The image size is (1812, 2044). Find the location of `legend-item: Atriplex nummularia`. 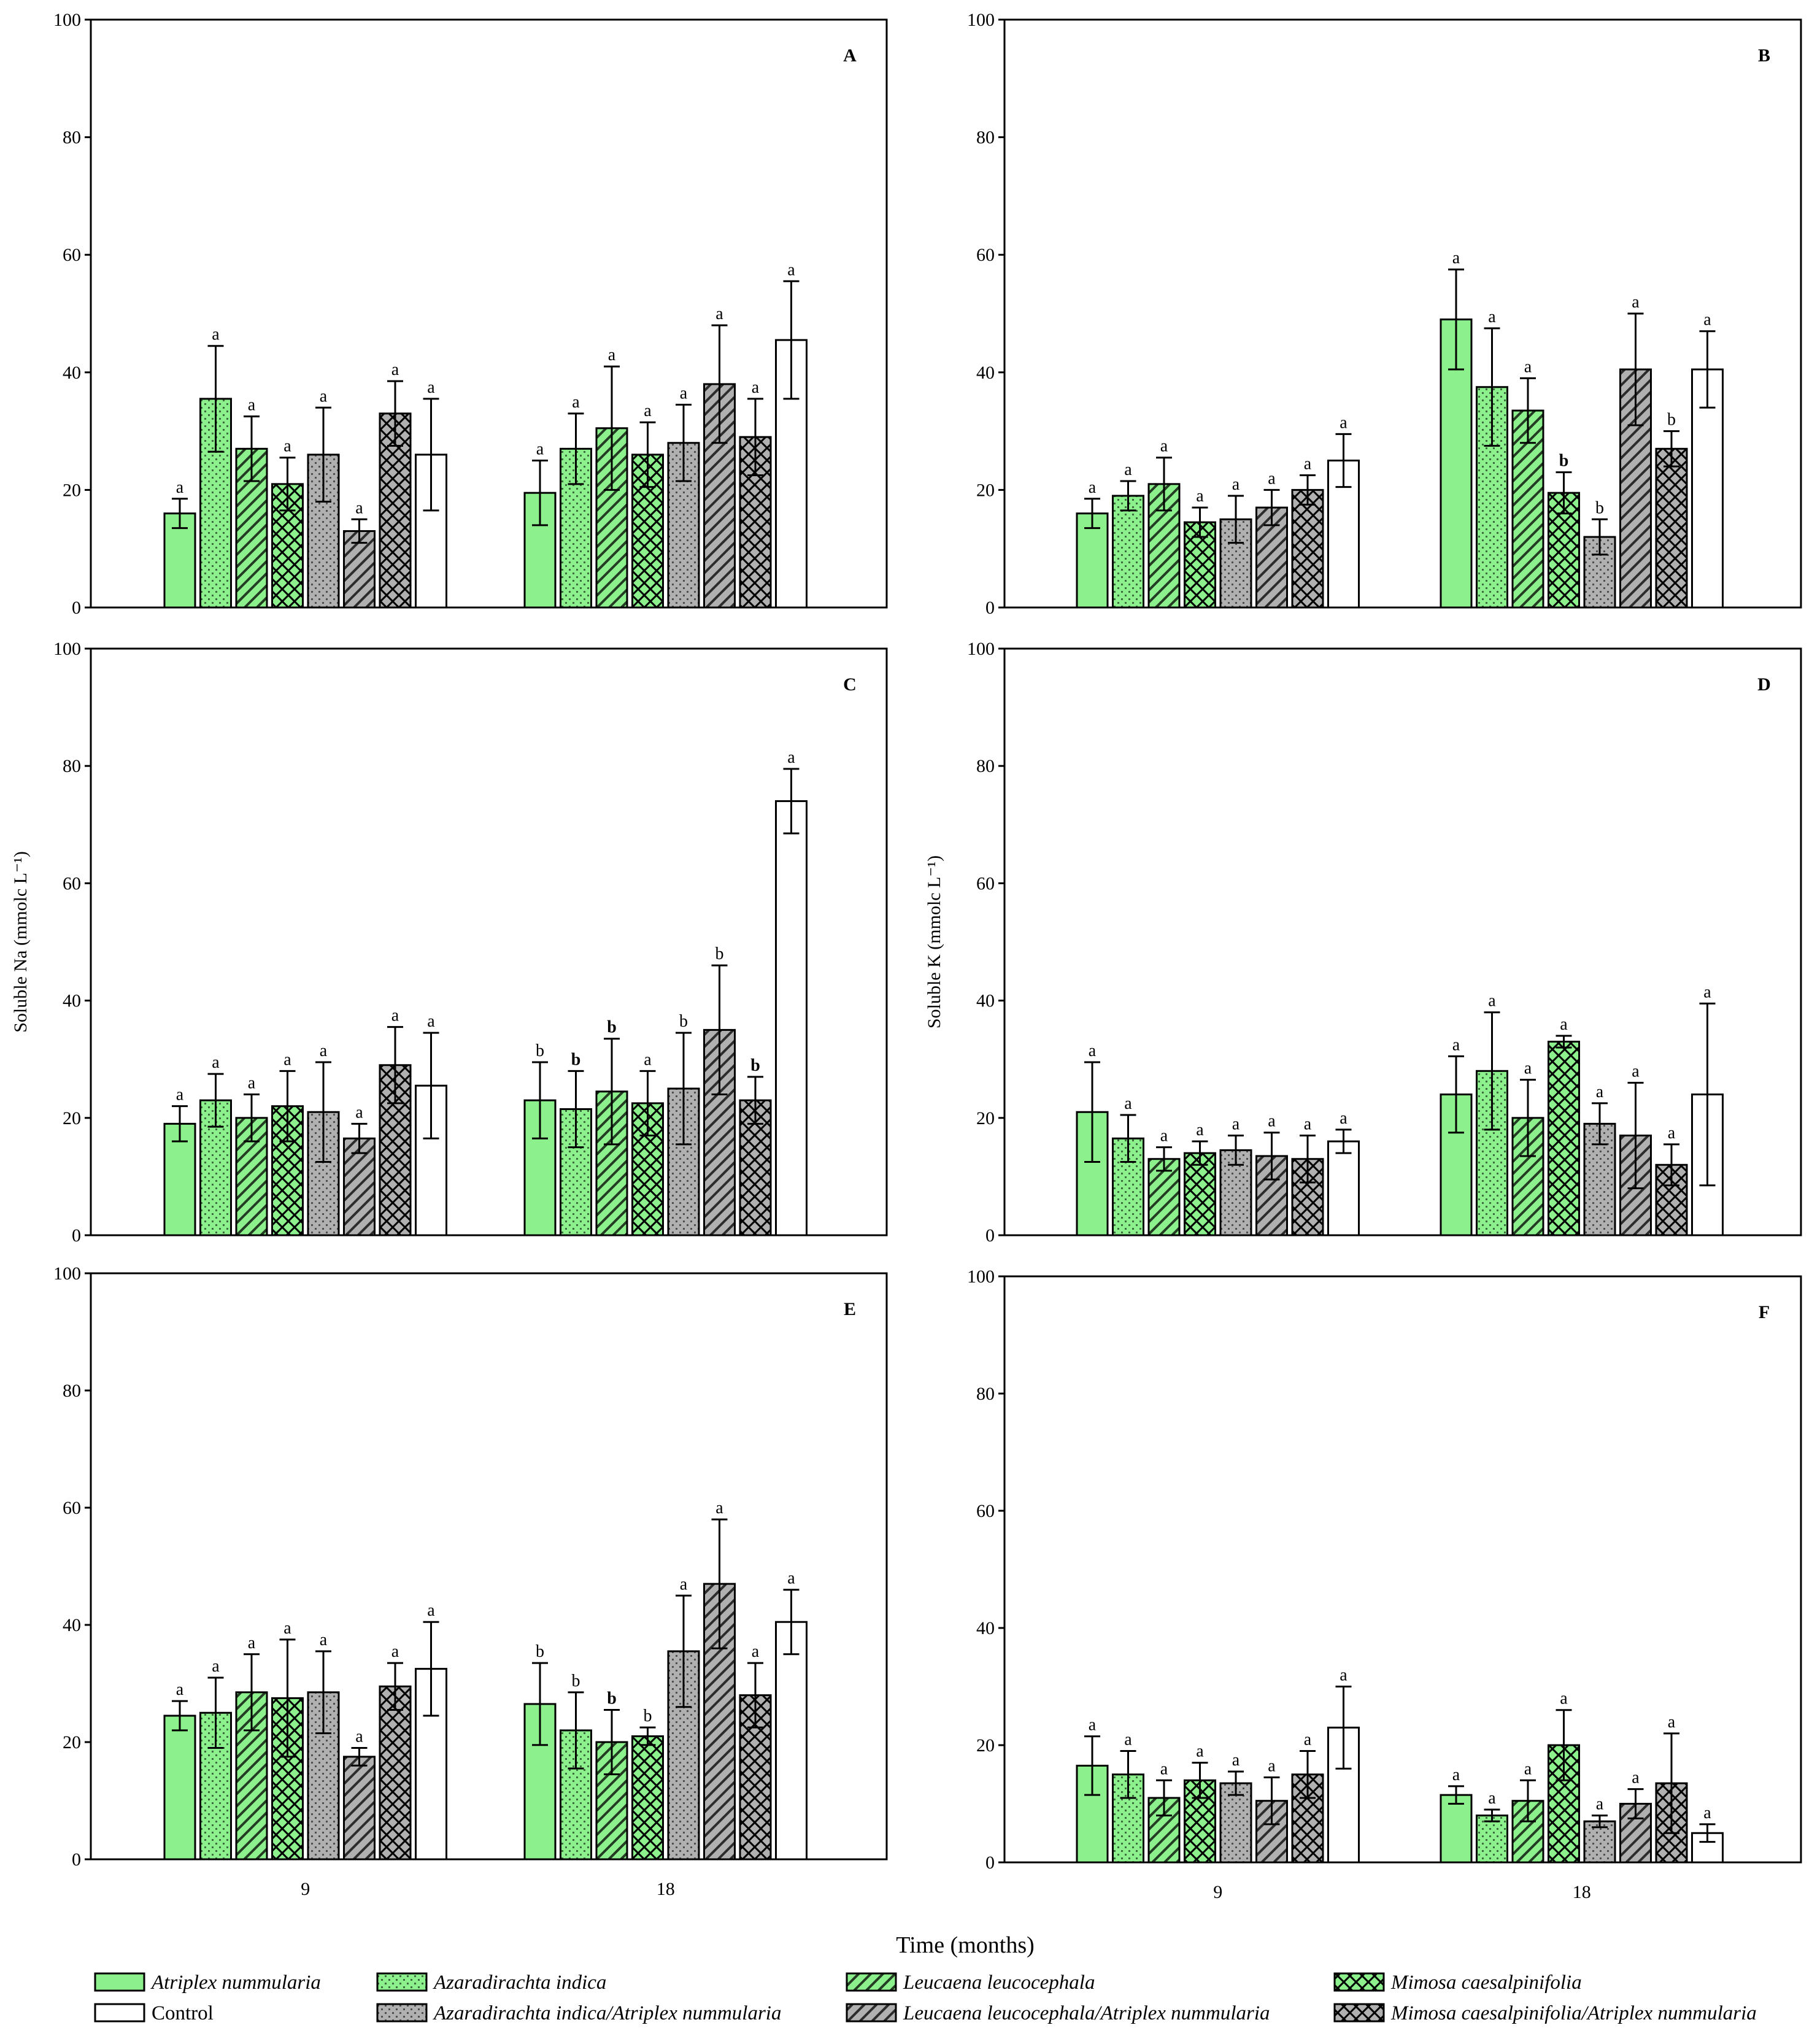

legend-item: Atriplex nummularia is located at coordinates (207, 1983).